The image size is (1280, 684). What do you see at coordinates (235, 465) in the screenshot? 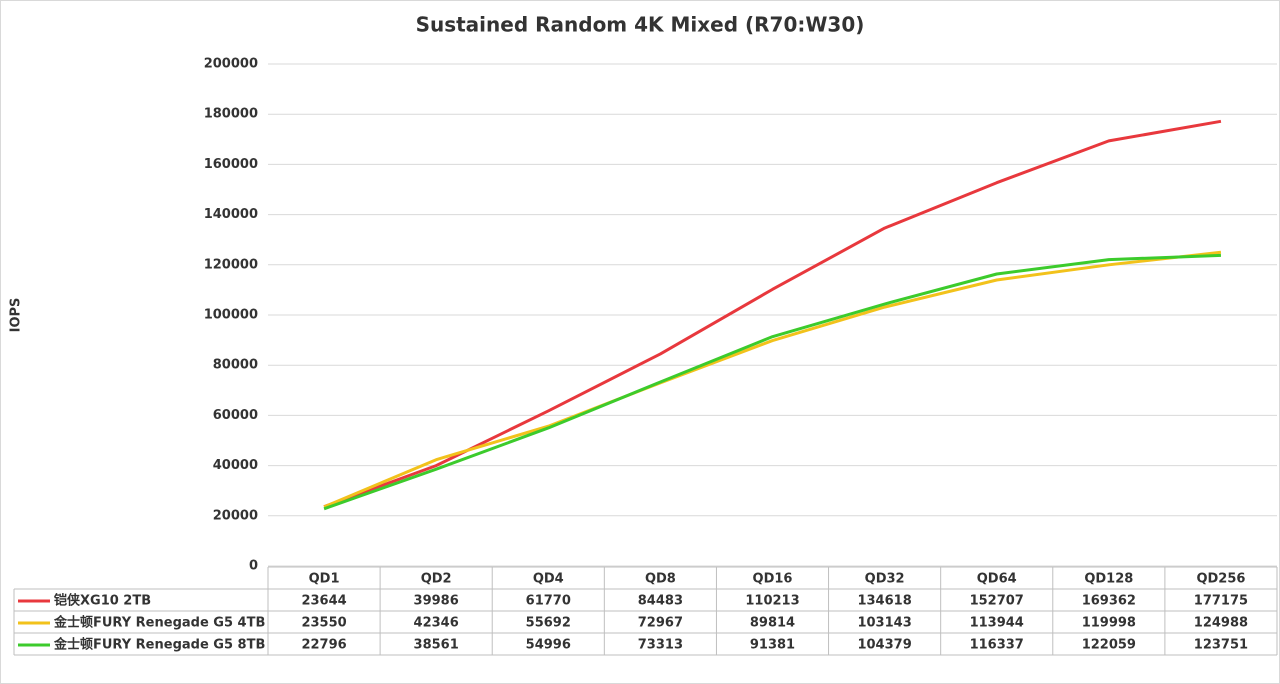
I see `y-tick-label: 40000` at bounding box center [235, 465].